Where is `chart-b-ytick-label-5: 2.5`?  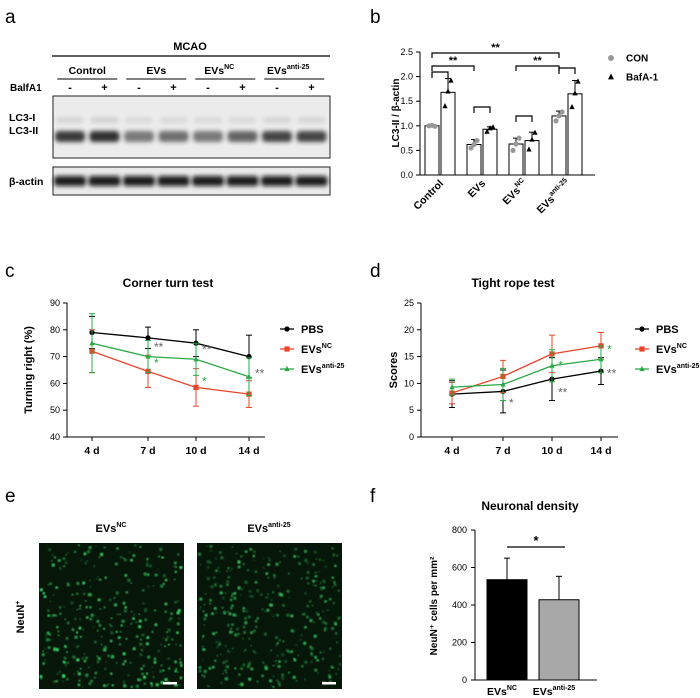 chart-b-ytick-label-5: 2.5 is located at coordinates (406, 52).